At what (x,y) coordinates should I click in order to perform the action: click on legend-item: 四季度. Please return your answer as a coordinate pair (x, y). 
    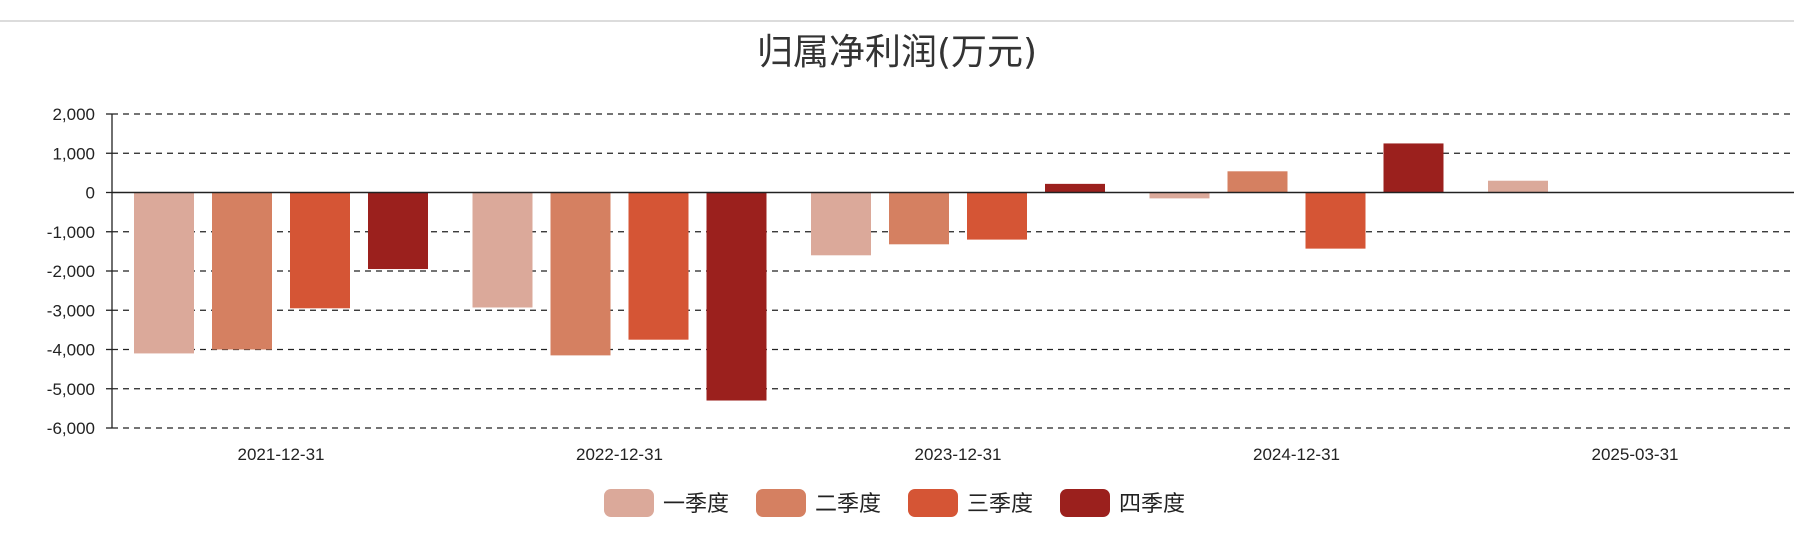
    Looking at the image, I should click on (1122, 503).